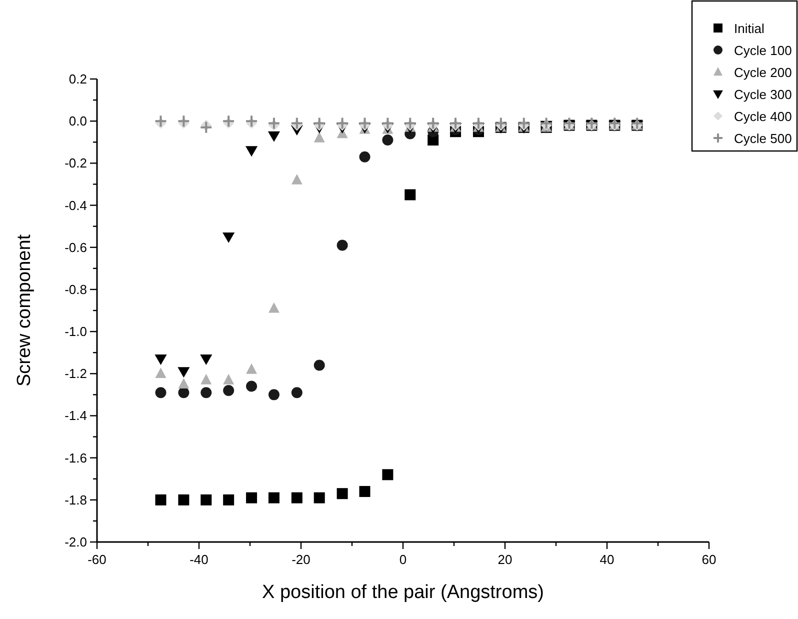  What do you see at coordinates (763, 138) in the screenshot?
I see `legend-label: Cycle 500` at bounding box center [763, 138].